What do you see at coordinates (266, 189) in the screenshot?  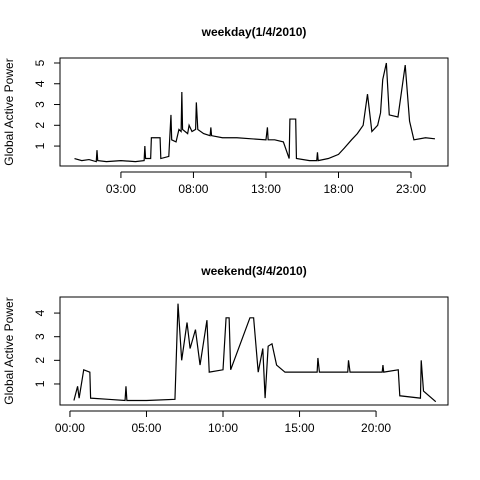 I see `x-tick-label: 13:00` at bounding box center [266, 189].